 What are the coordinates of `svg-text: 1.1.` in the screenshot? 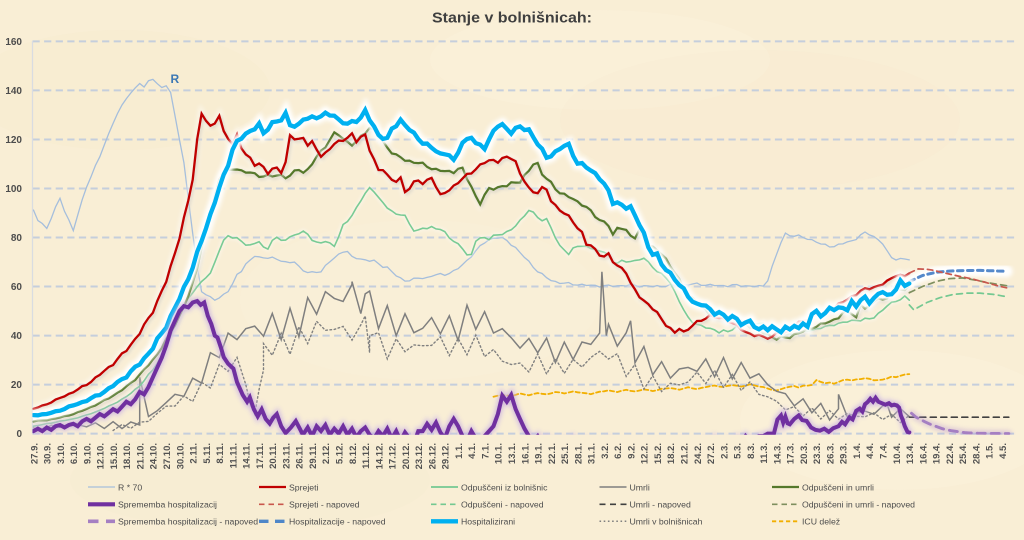 It's located at (459, 451).